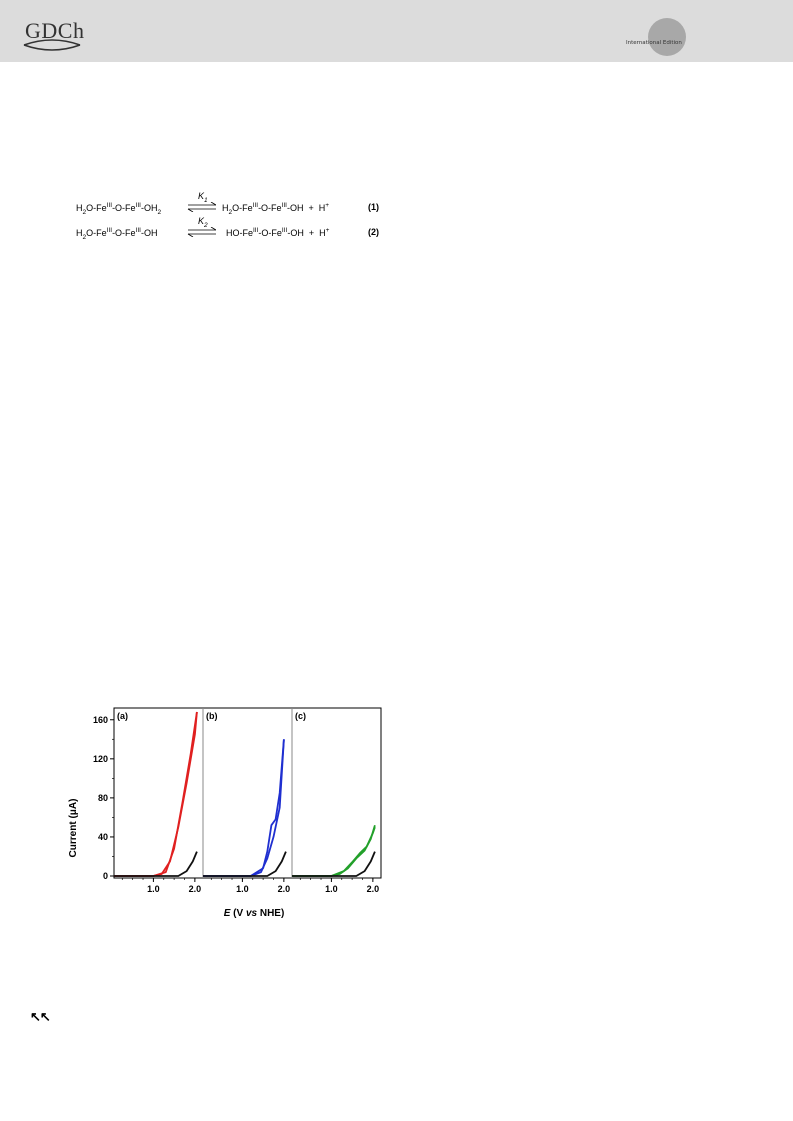 The height and width of the screenshot is (1121, 793). Describe the element at coordinates (300, 716) in the screenshot. I see `panel-label: (c)` at that location.